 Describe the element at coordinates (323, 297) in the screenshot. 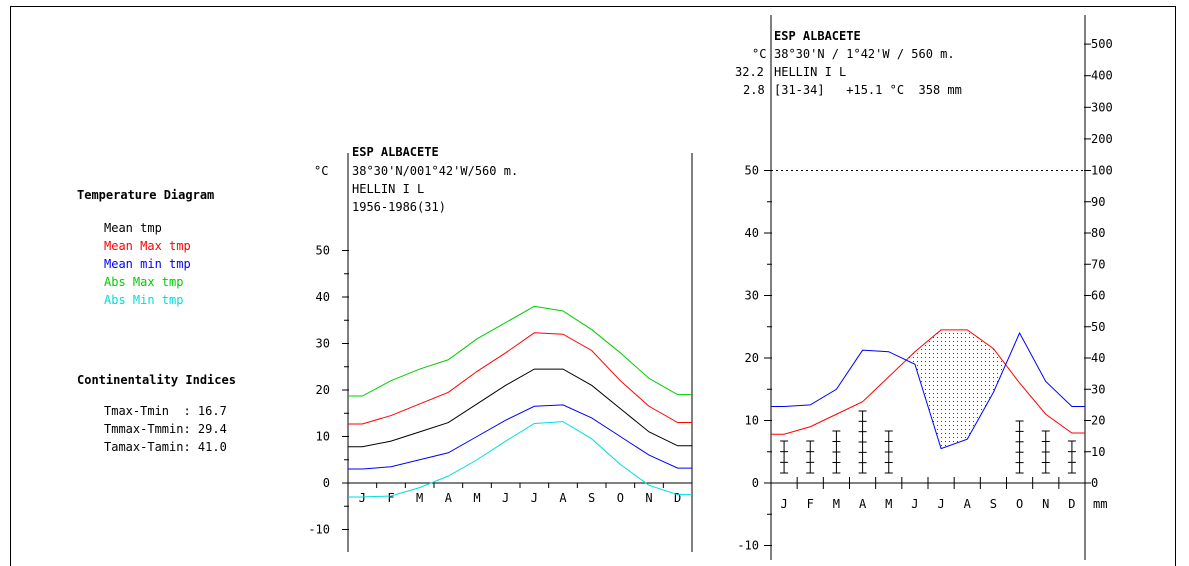

I see `chart1-y-tick-label: 40` at that location.